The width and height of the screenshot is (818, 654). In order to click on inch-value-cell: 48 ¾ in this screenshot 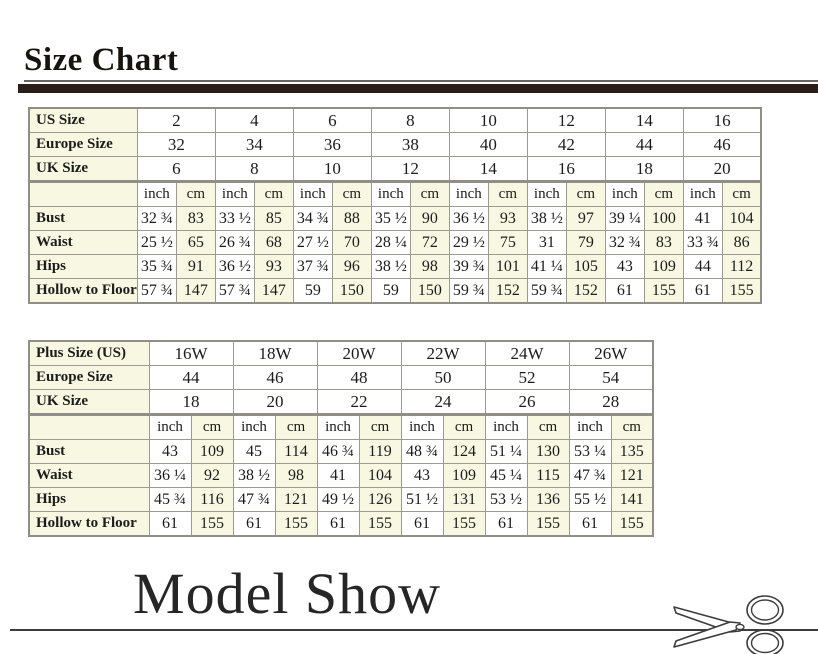, I will do `click(422, 451)`.